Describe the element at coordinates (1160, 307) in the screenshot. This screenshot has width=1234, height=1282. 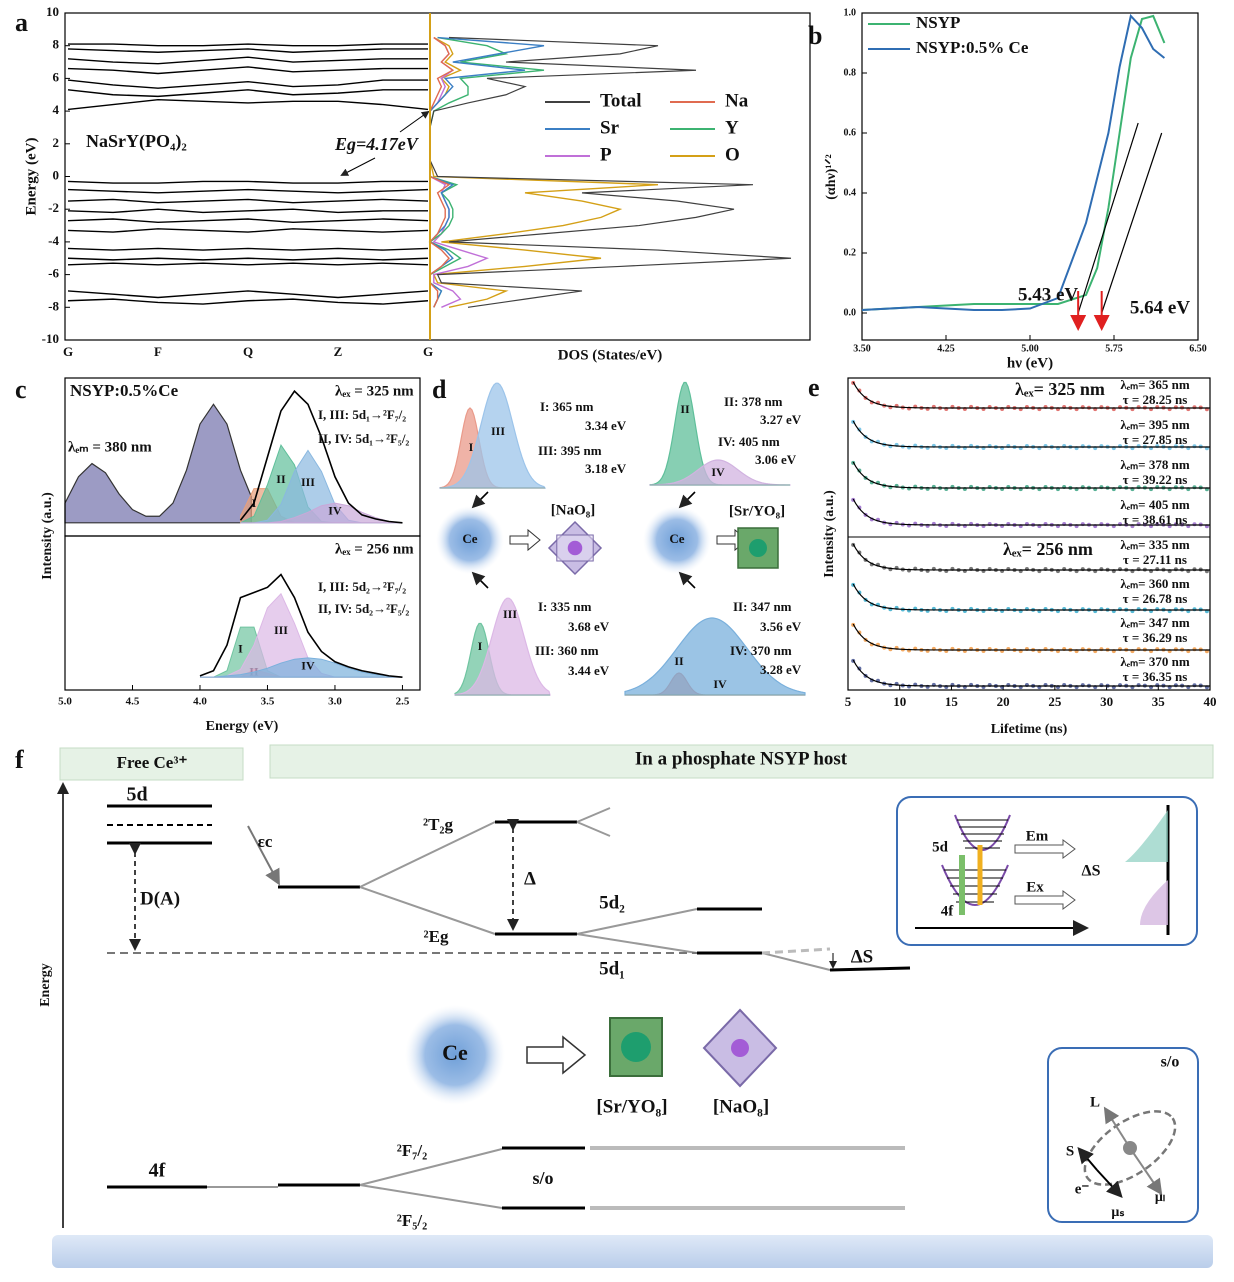
I see `edge-label: 5.64 eV` at that location.